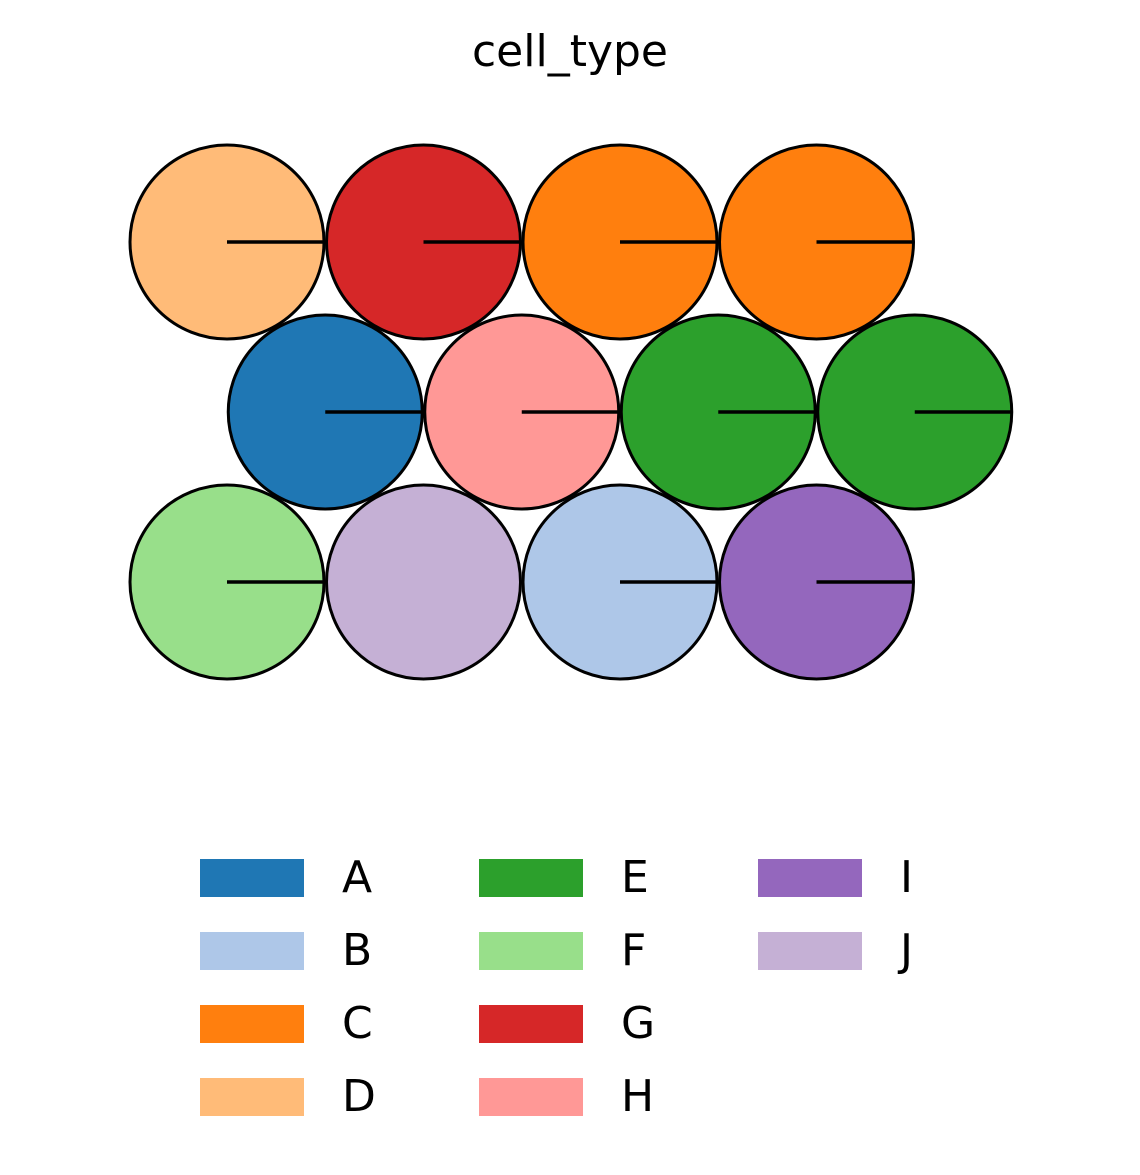 The height and width of the screenshot is (1175, 1140). What do you see at coordinates (906, 950) in the screenshot?
I see `legend-label: J` at bounding box center [906, 950].